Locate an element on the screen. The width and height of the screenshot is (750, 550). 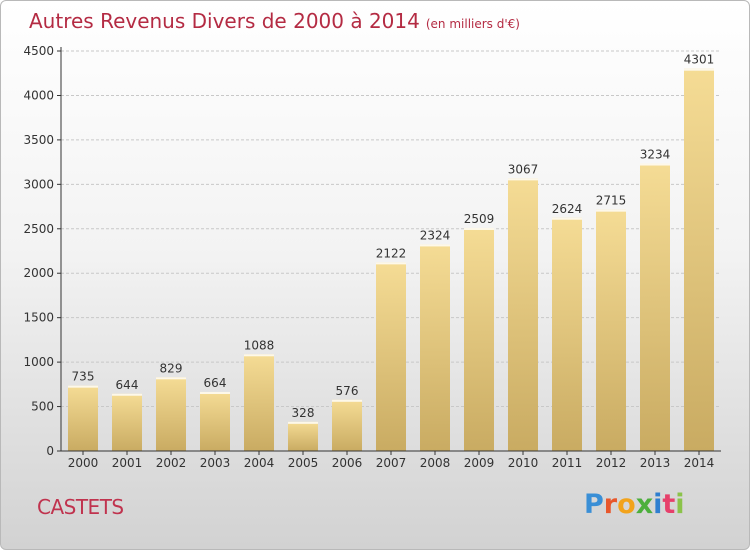
data-label: 4301 is located at coordinates (699, 60).